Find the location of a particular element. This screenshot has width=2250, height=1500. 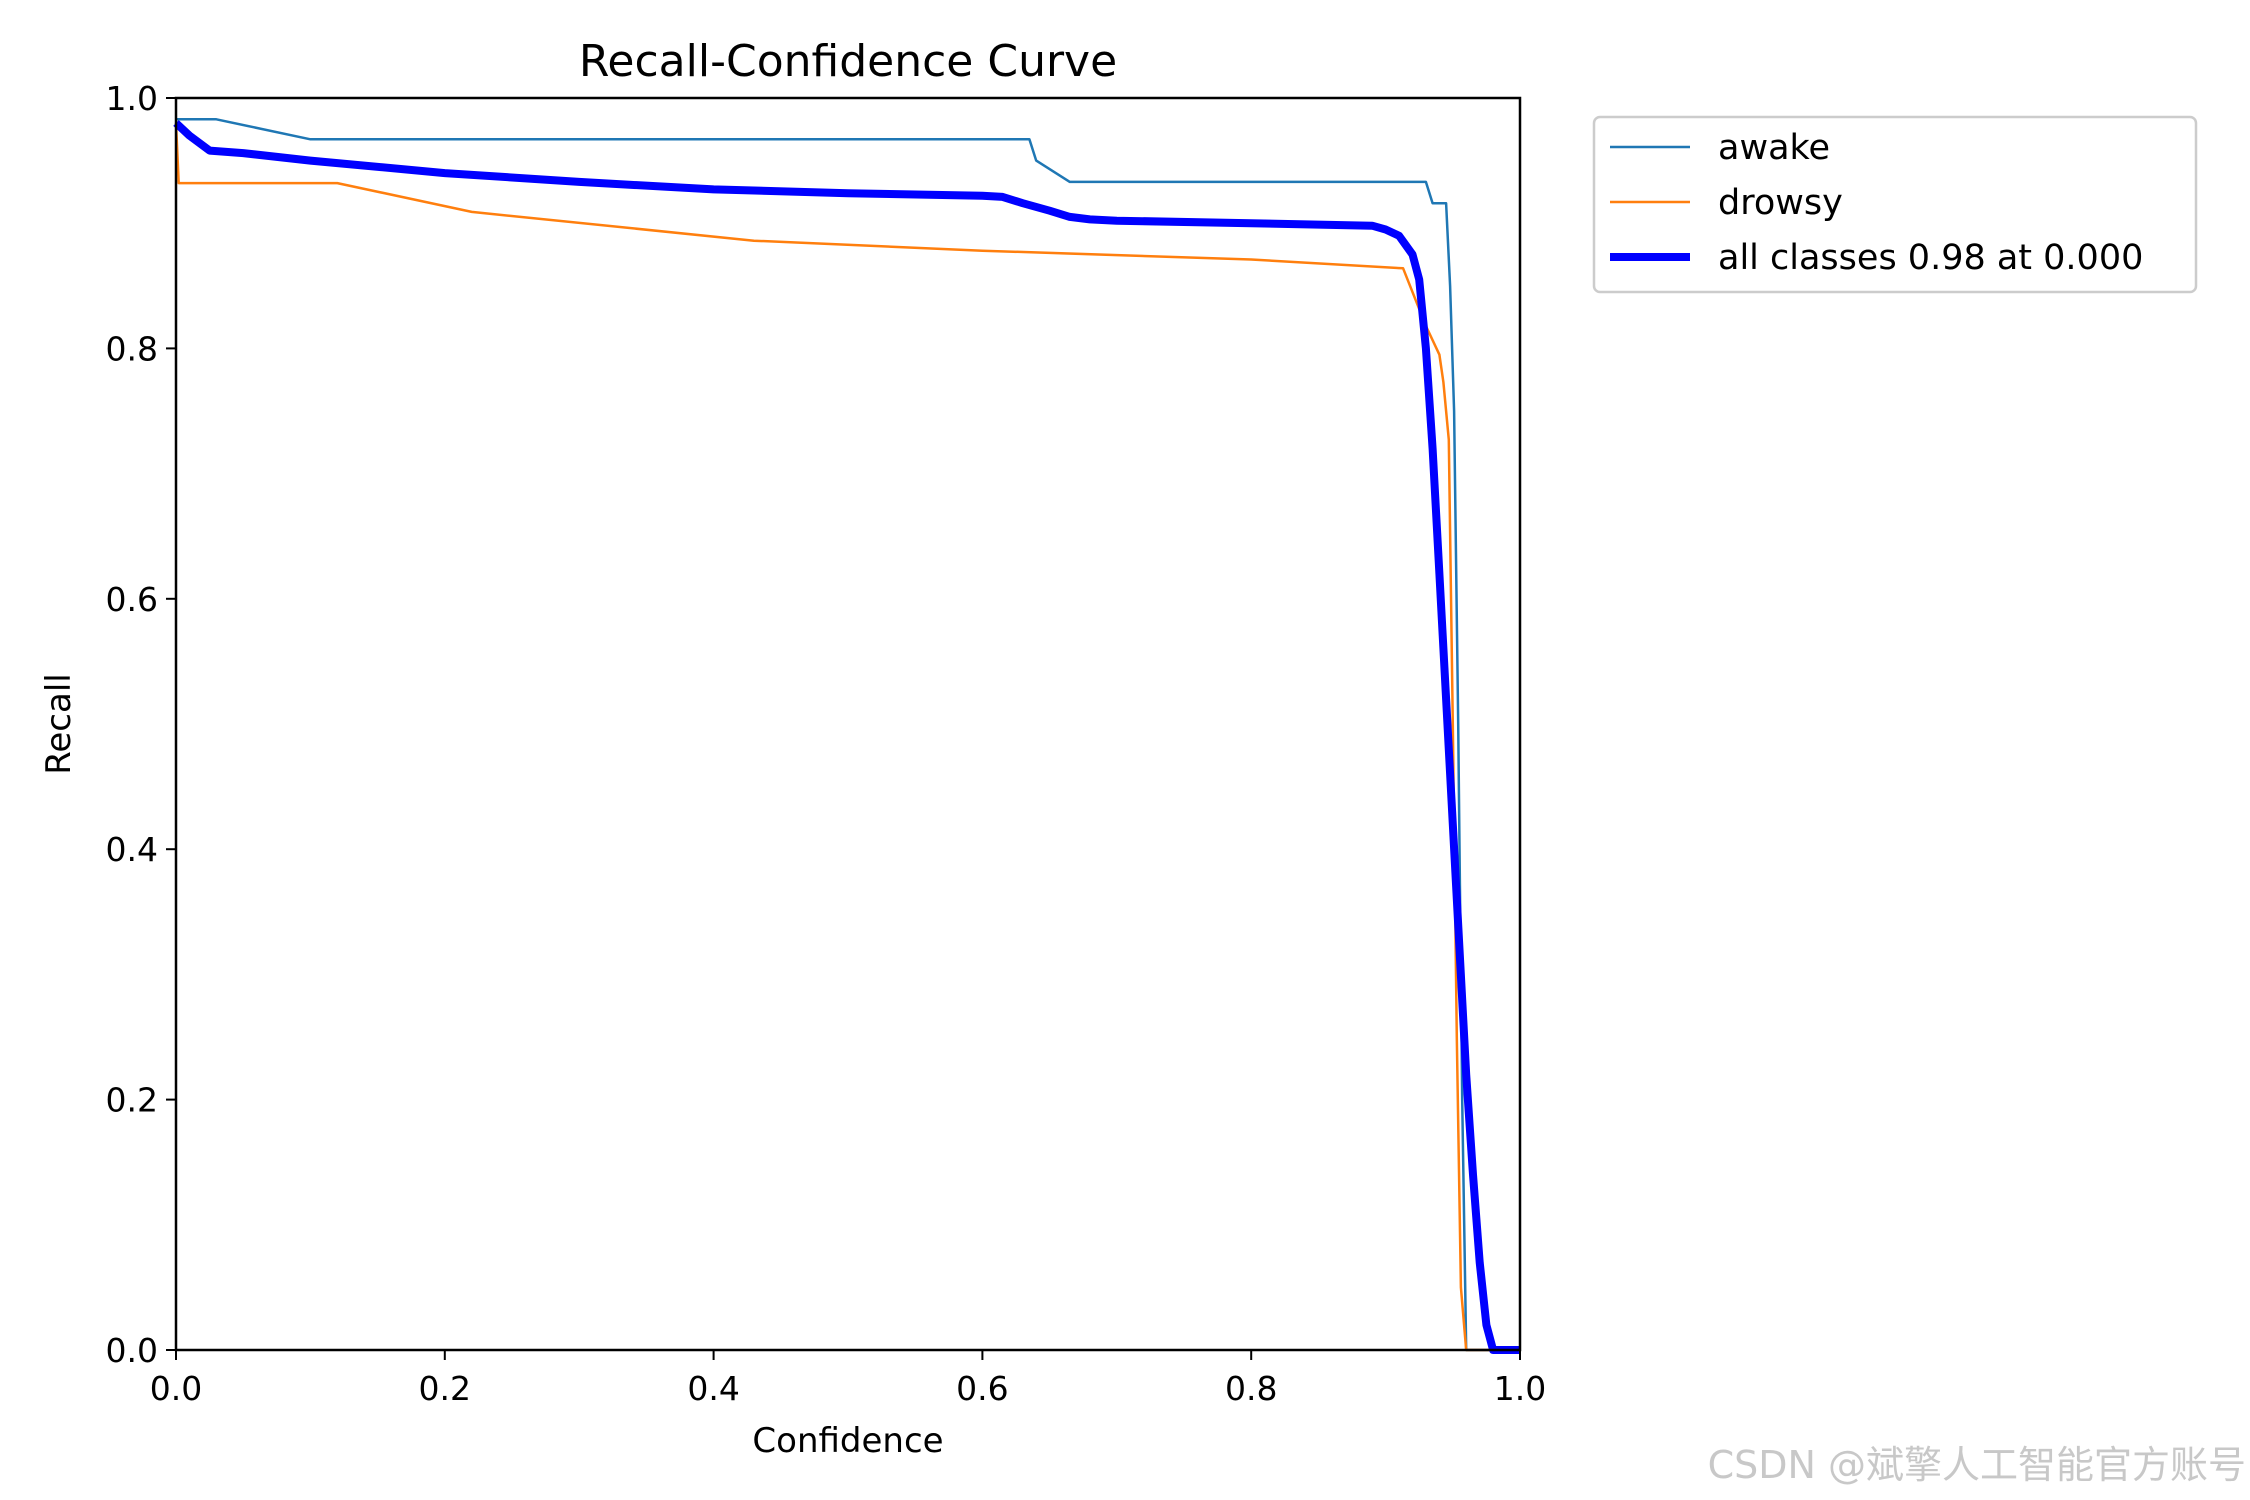

y-tick-label: 0.4 is located at coordinates (132, 849).